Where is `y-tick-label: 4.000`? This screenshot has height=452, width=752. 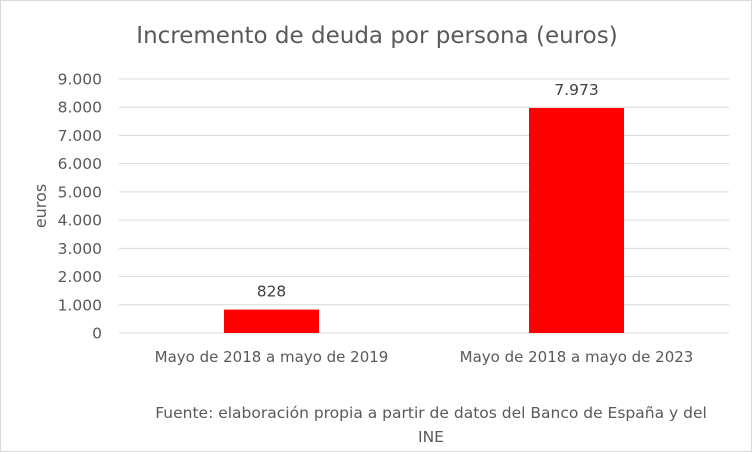
y-tick-label: 4.000 is located at coordinates (80, 221).